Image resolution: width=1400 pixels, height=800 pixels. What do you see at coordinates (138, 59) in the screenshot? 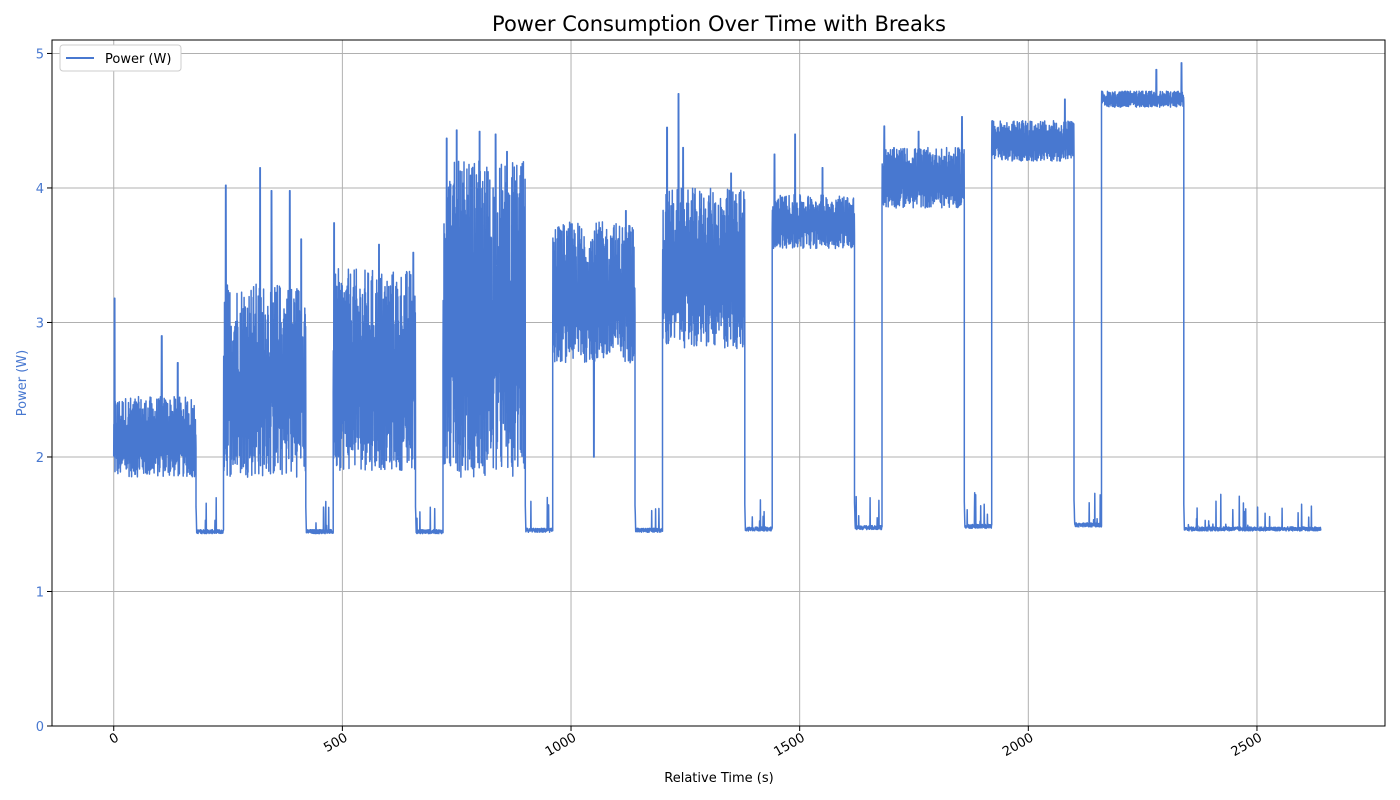
I see `legend-label-power: Power (W)` at bounding box center [138, 59].